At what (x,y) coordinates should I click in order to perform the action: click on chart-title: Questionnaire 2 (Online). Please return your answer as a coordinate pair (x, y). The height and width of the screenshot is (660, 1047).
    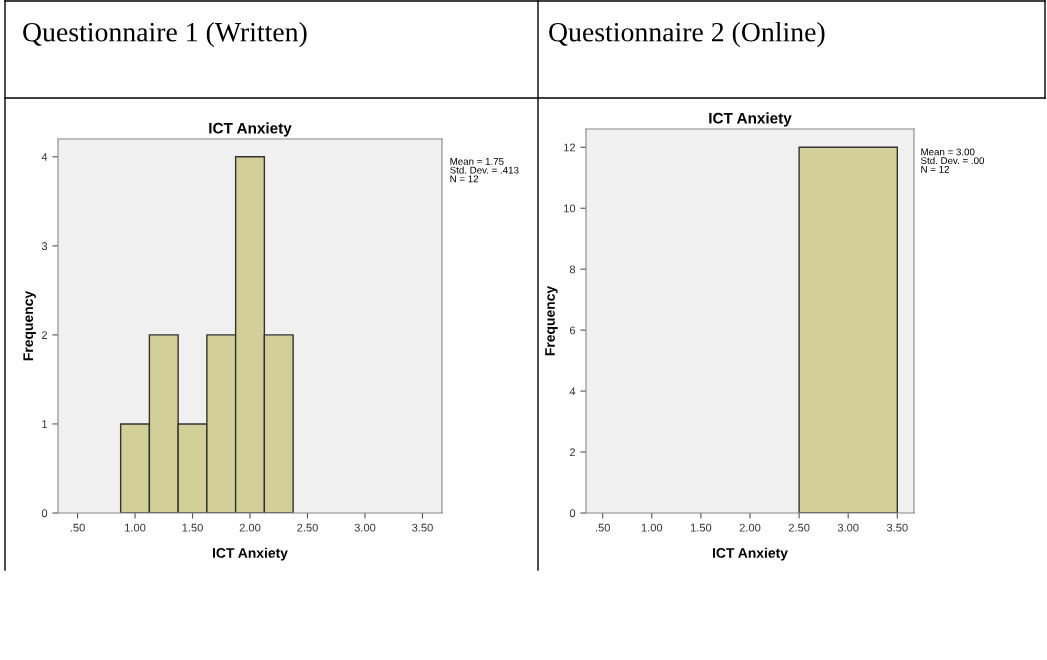
    Looking at the image, I should click on (687, 35).